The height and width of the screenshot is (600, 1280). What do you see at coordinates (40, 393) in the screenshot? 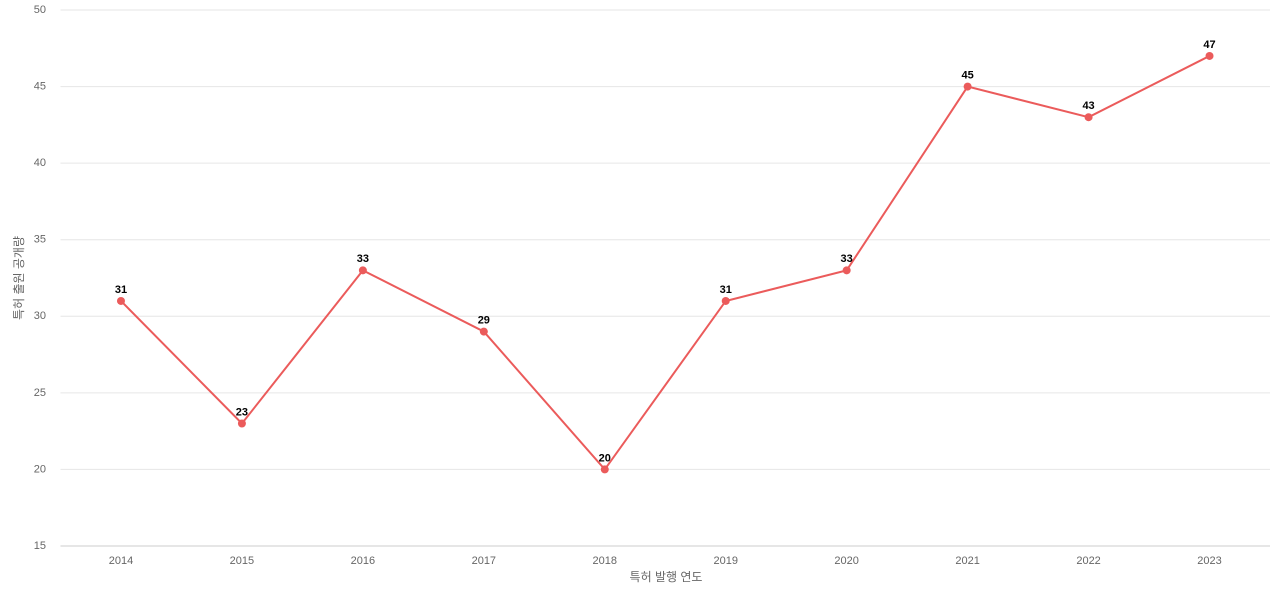
I see `y-tick-label: 25` at bounding box center [40, 393].